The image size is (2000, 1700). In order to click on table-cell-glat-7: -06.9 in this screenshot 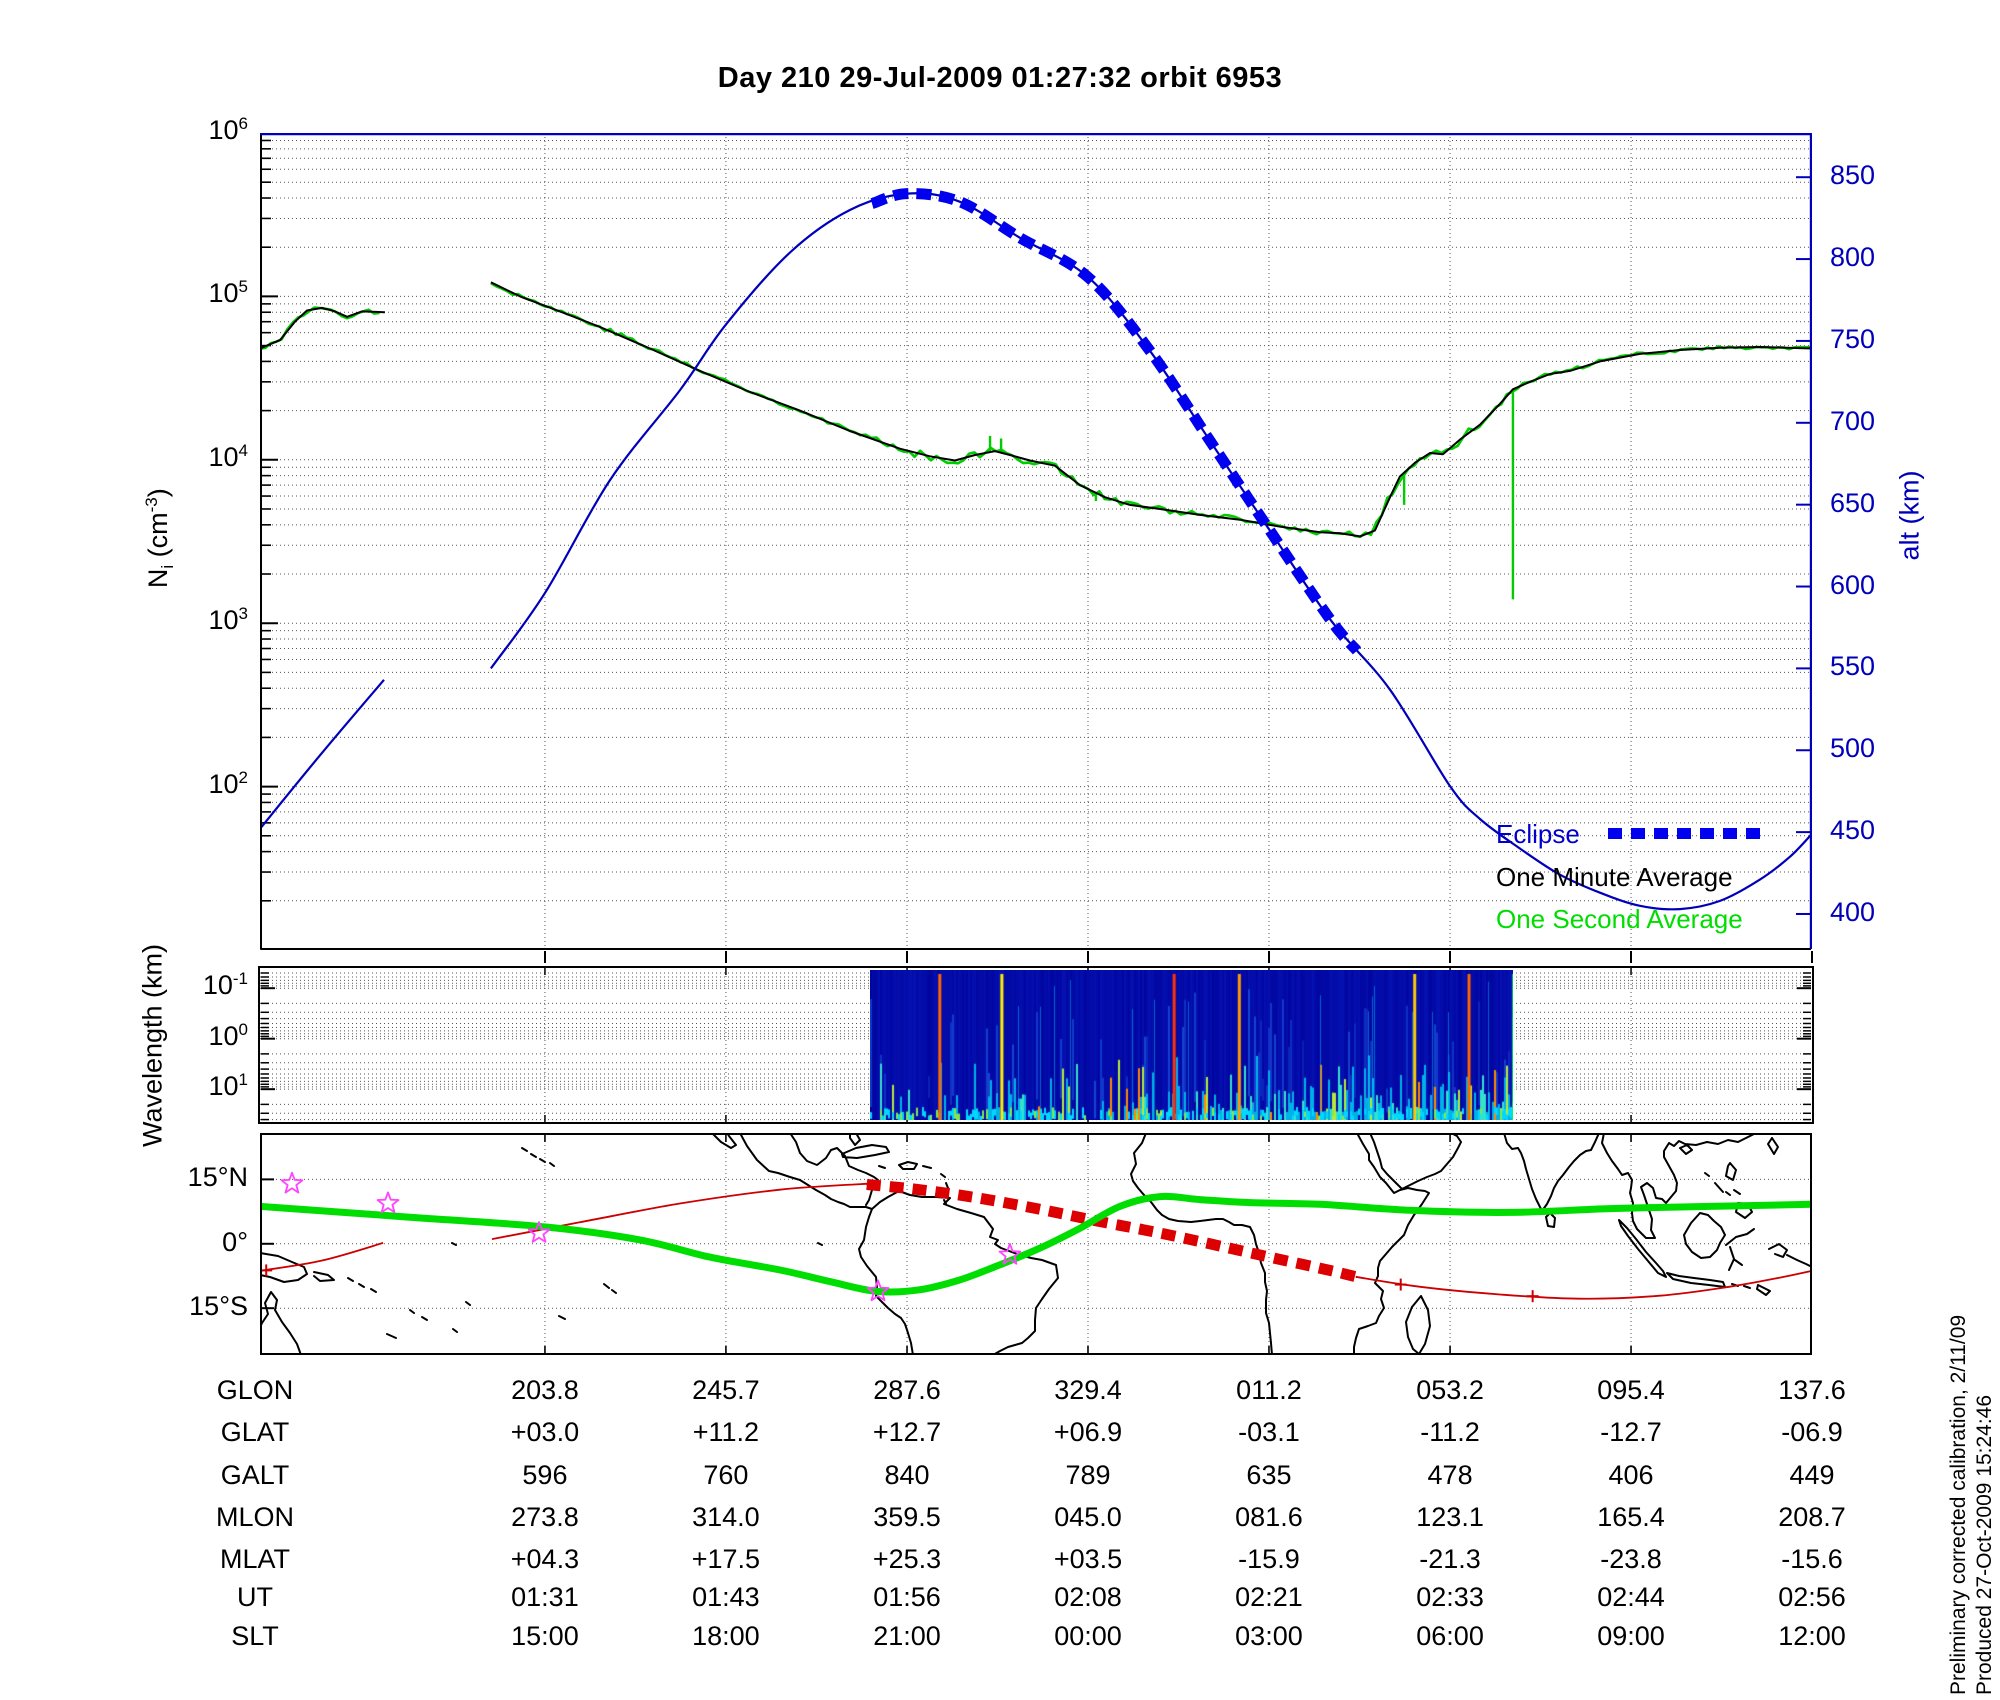, I will do `click(1812, 1432)`.